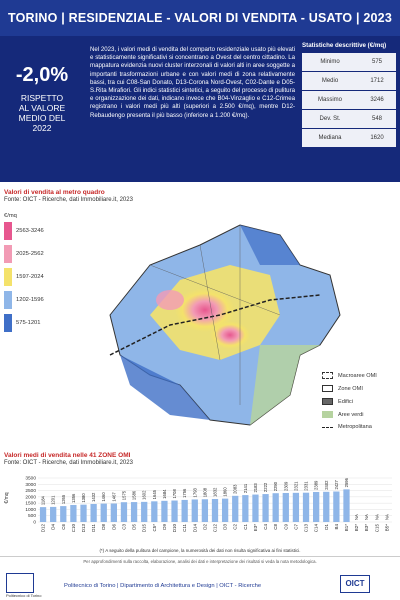 This screenshot has width=400, height=600. I want to click on x-tick-label: B4, so click(336, 527).